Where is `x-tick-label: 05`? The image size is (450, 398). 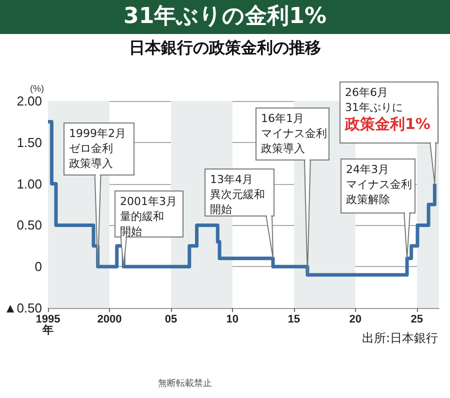 x-tick-label: 05 is located at coordinates (171, 320).